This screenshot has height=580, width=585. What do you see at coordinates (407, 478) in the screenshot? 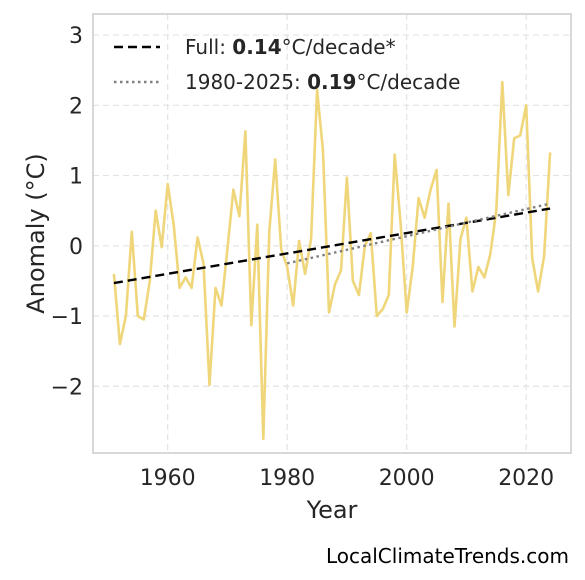
I see `x-tick-label: 2000` at bounding box center [407, 478].